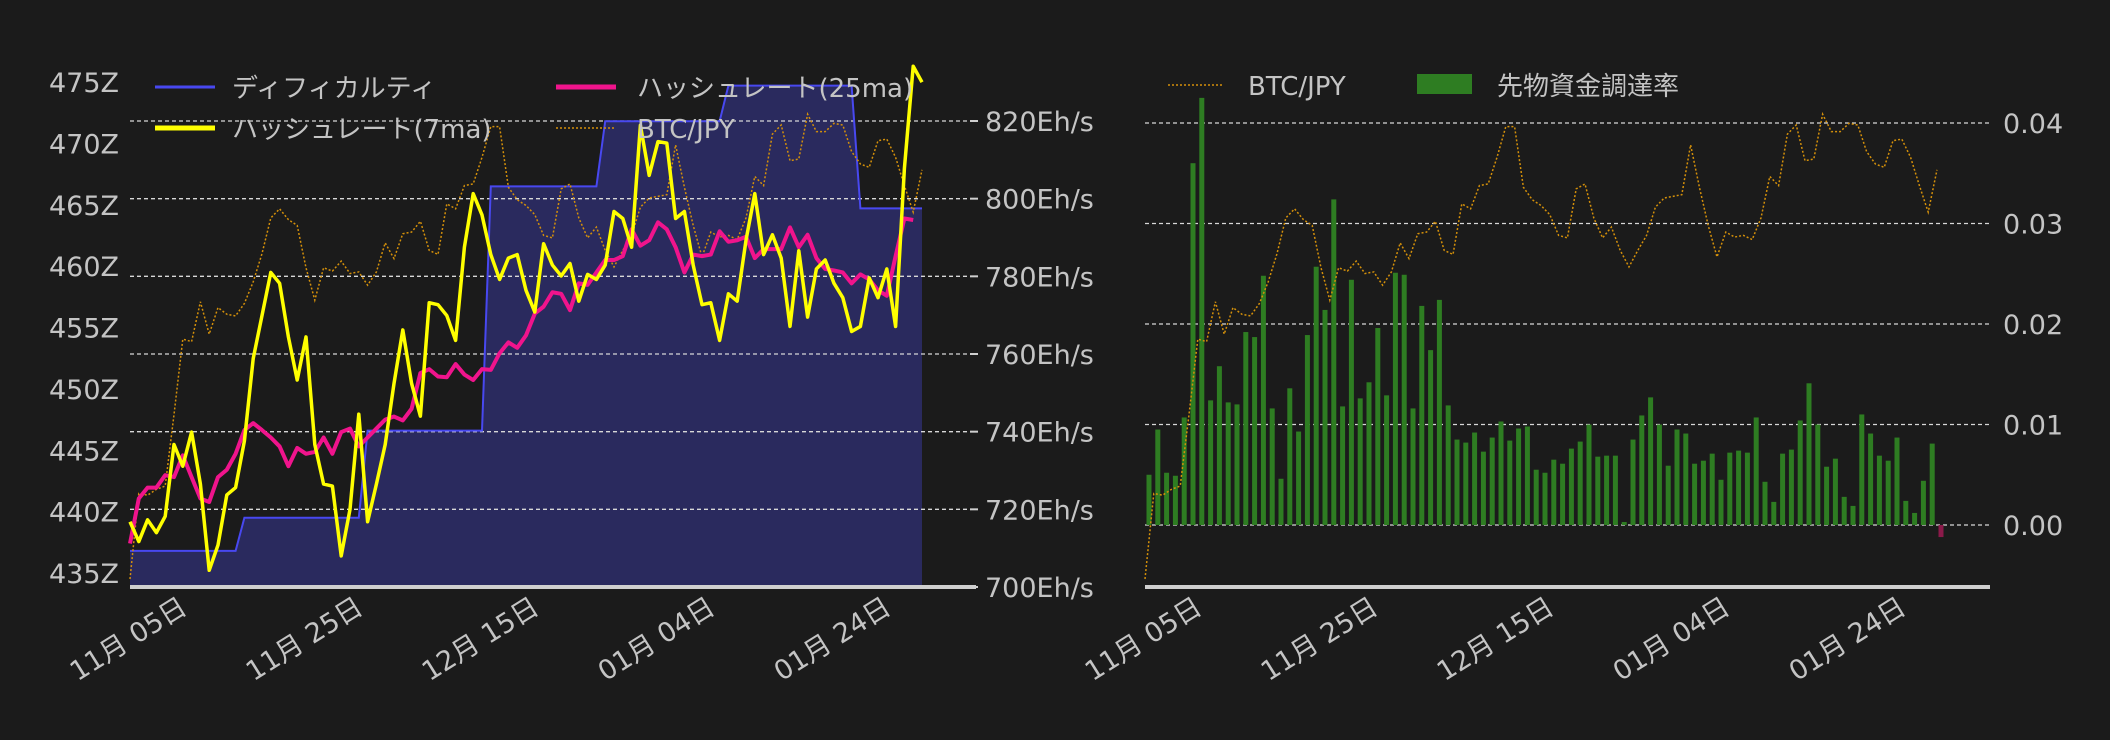  Describe the element at coordinates (2033, 526) in the screenshot. I see `right-y-tick-label: 0.00` at that location.